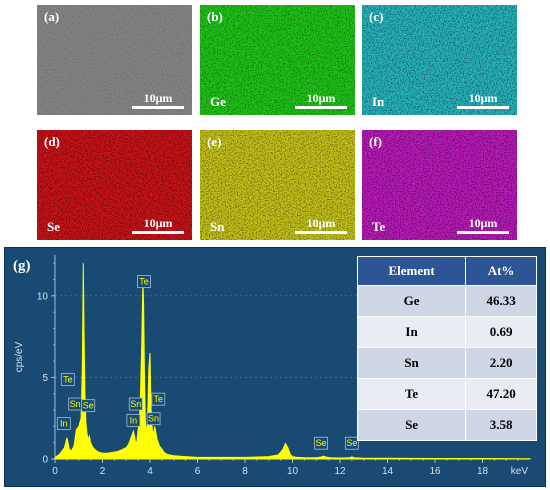  Describe the element at coordinates (411, 301) in the screenshot. I see `table-cell-element: Ge` at that location.